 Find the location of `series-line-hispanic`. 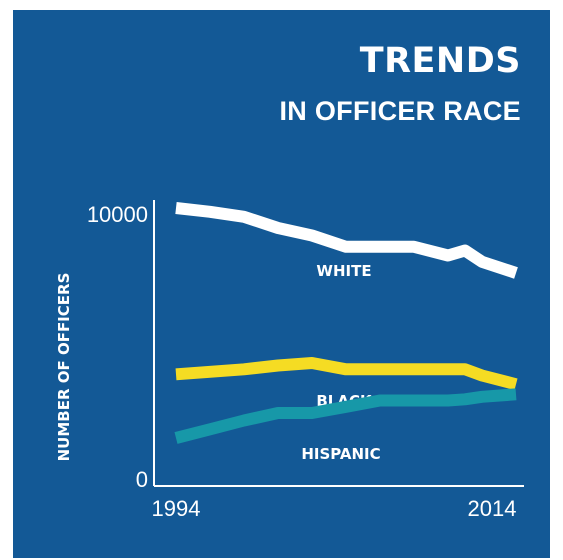

series-line-hispanic is located at coordinates (345, 416).